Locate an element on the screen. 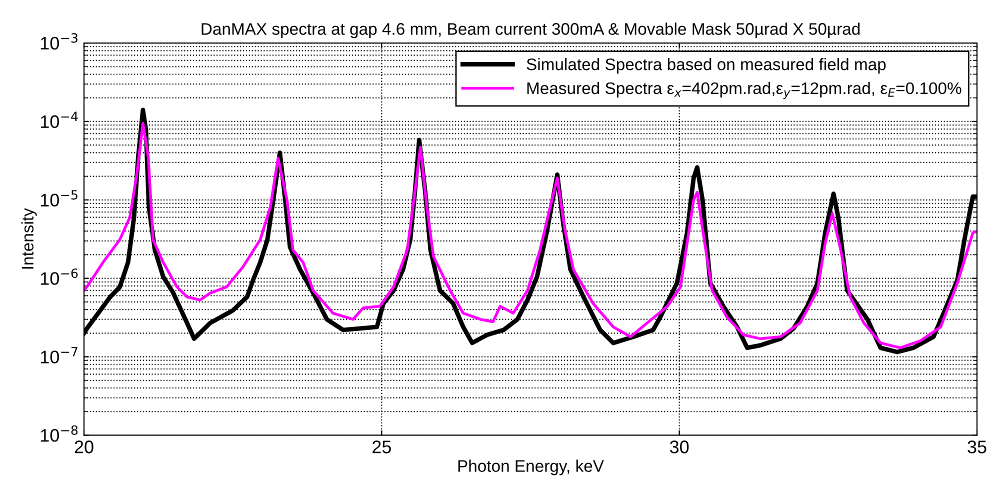 The width and height of the screenshot is (1000, 489). chart-title: DanMAX spectra at gap 4.6 mm, Beam current 300mA & Movable Mask 50µrad X 50µrad is located at coordinates (531, 30).